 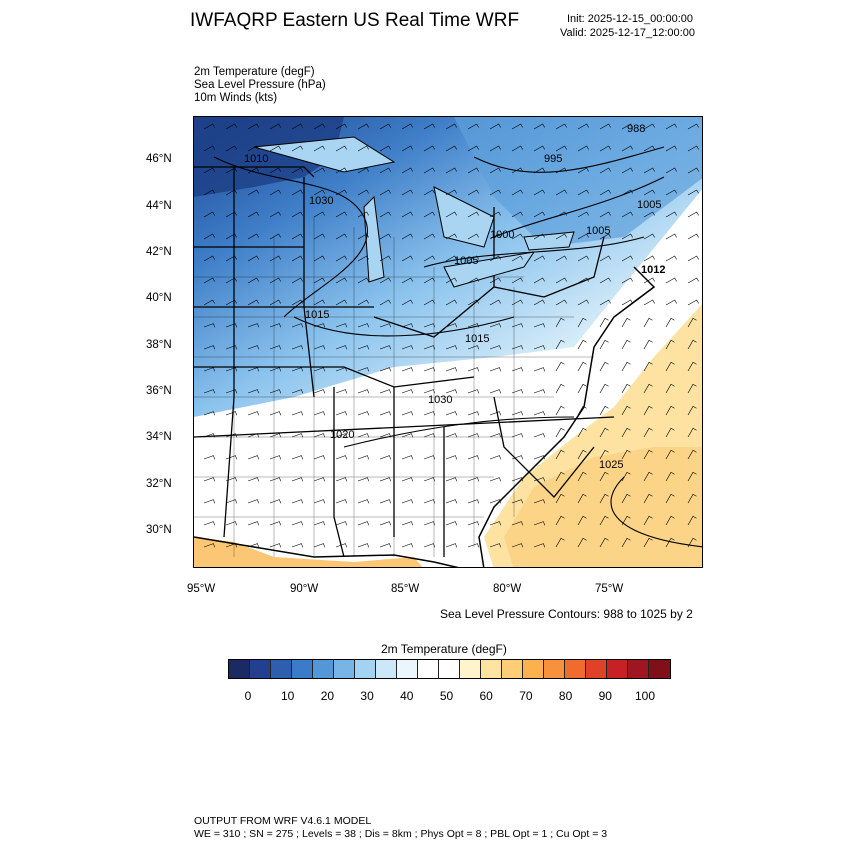 What do you see at coordinates (598, 231) in the screenshot?
I see `pressure-label: 1005` at bounding box center [598, 231].